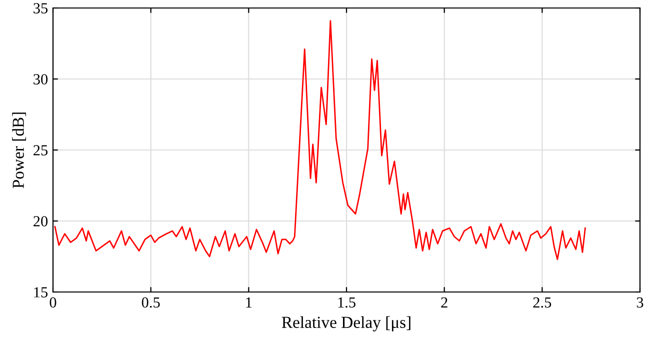  What do you see at coordinates (444, 302) in the screenshot?
I see `x-tick-label: 2` at bounding box center [444, 302].